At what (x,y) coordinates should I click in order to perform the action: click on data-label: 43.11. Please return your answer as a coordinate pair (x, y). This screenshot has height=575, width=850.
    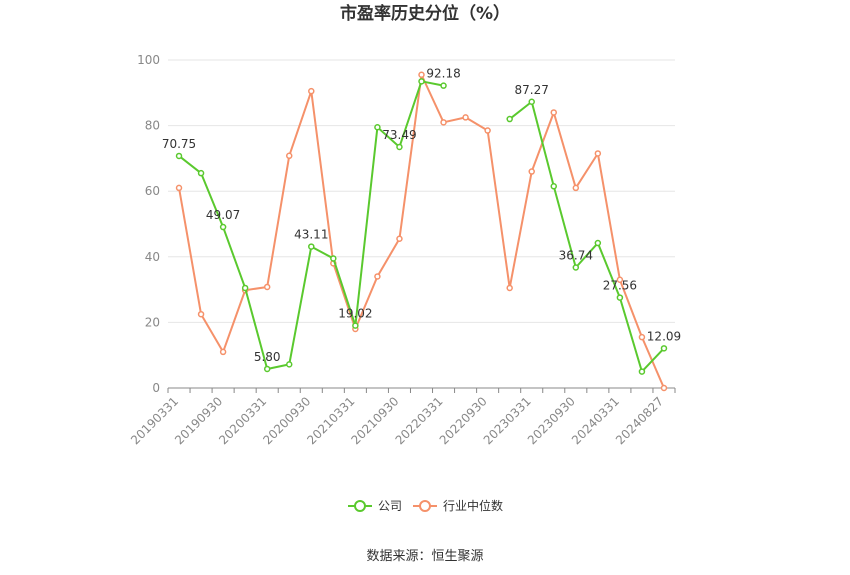
    Looking at the image, I should click on (311, 235).